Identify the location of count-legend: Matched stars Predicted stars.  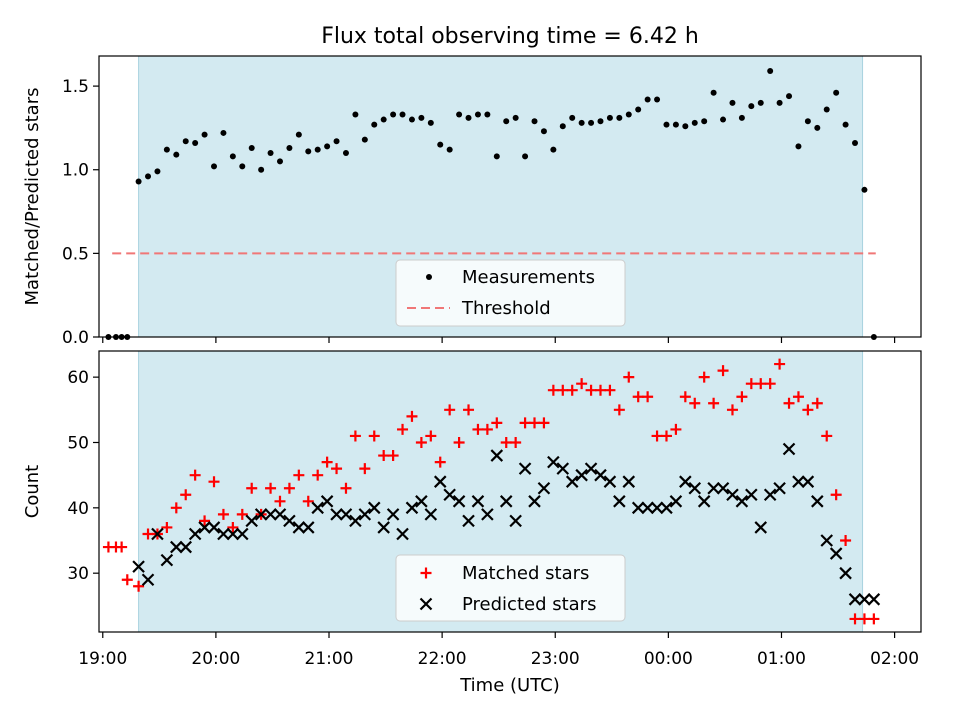
(510, 588).